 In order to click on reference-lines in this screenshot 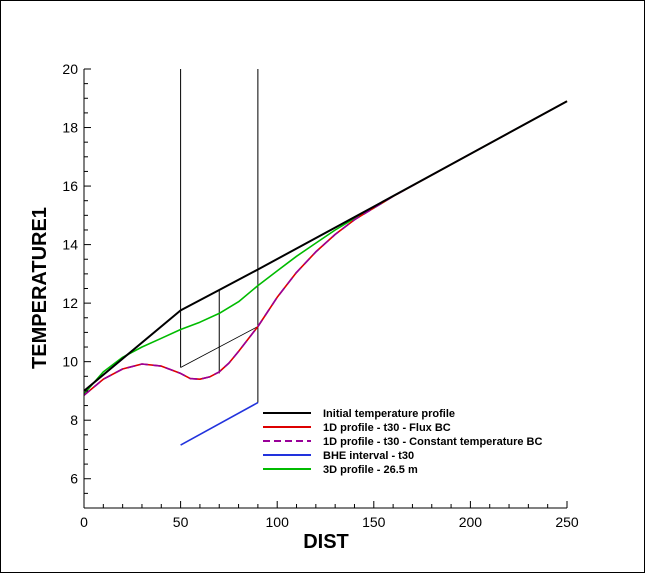, I will do `click(219, 236)`.